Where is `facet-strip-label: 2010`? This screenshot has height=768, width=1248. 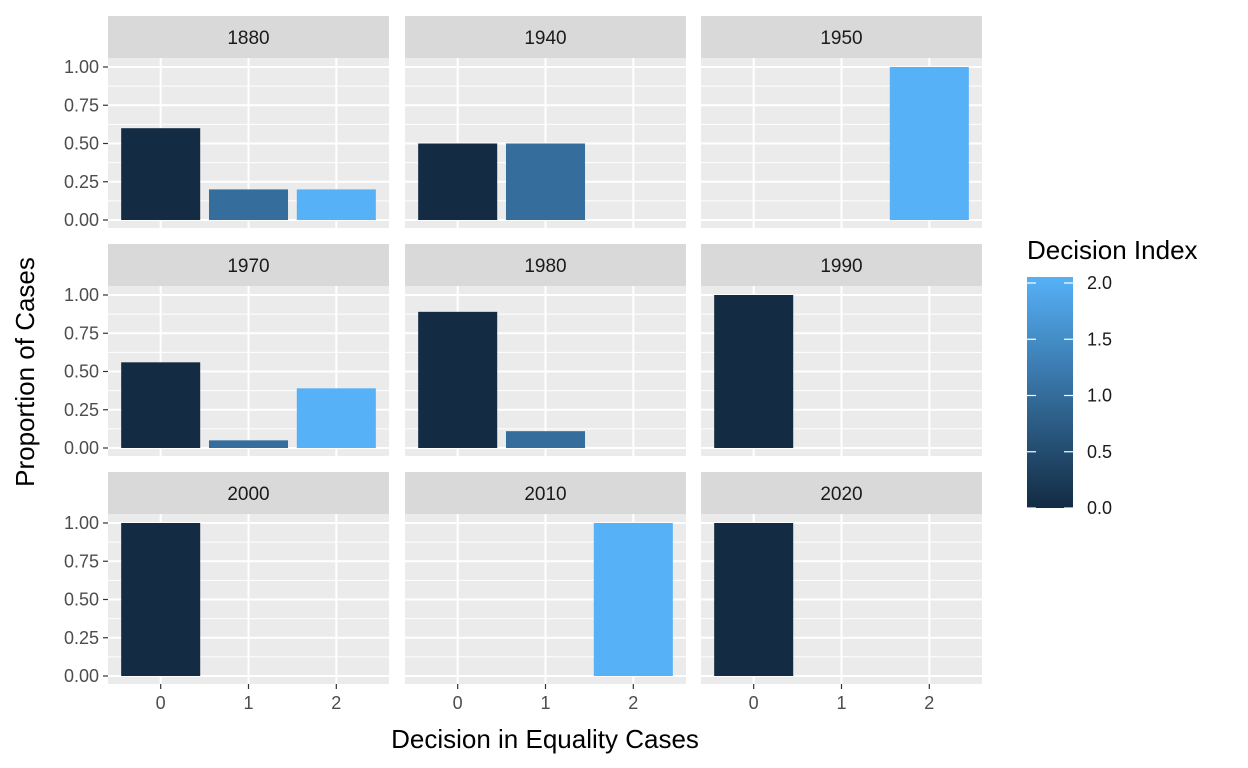 facet-strip-label: 2010 is located at coordinates (545, 494).